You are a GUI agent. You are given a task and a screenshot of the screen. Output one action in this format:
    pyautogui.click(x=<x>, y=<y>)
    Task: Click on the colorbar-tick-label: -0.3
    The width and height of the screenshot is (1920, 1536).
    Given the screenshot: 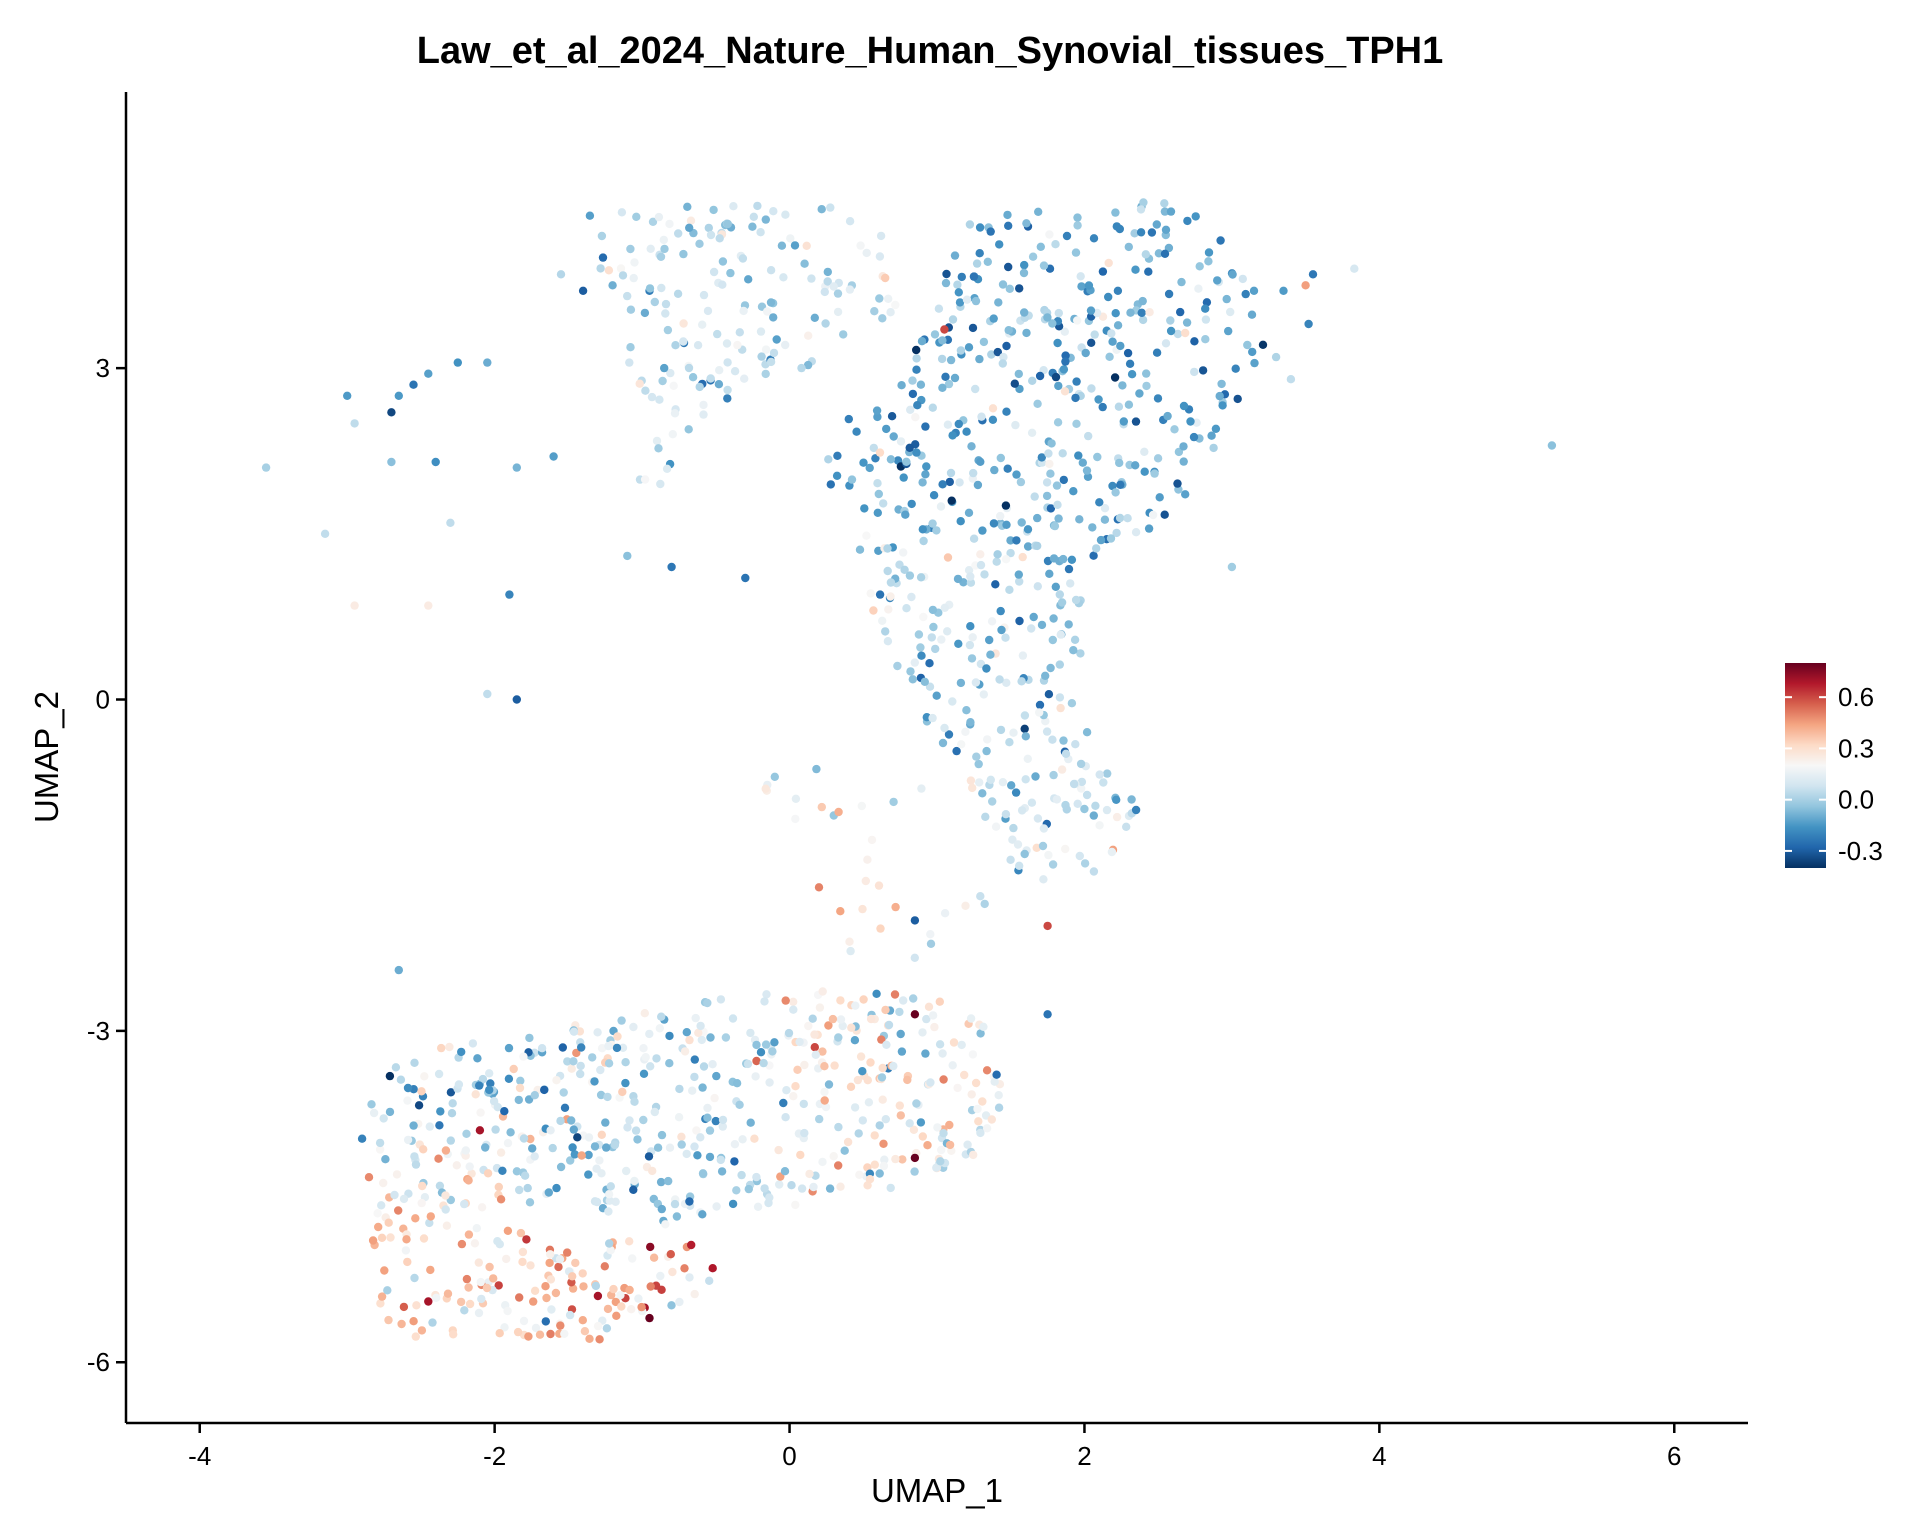 What is the action you would take?
    pyautogui.click(x=1860, y=851)
    